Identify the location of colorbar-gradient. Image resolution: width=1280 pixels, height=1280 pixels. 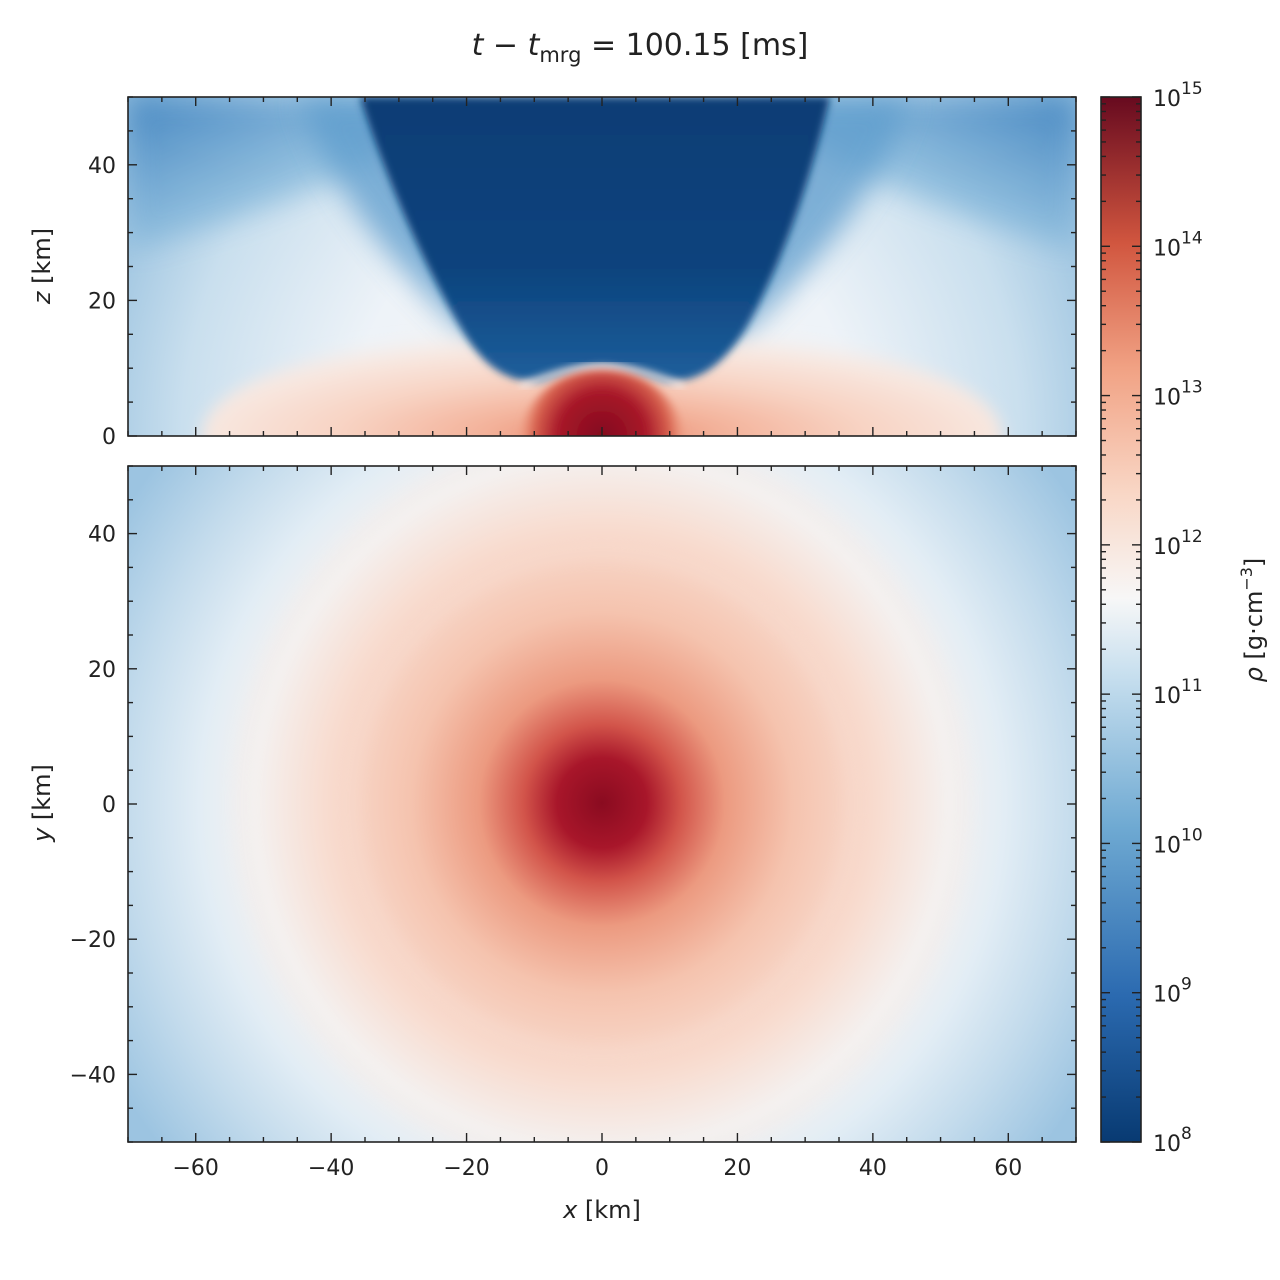
(1121, 619).